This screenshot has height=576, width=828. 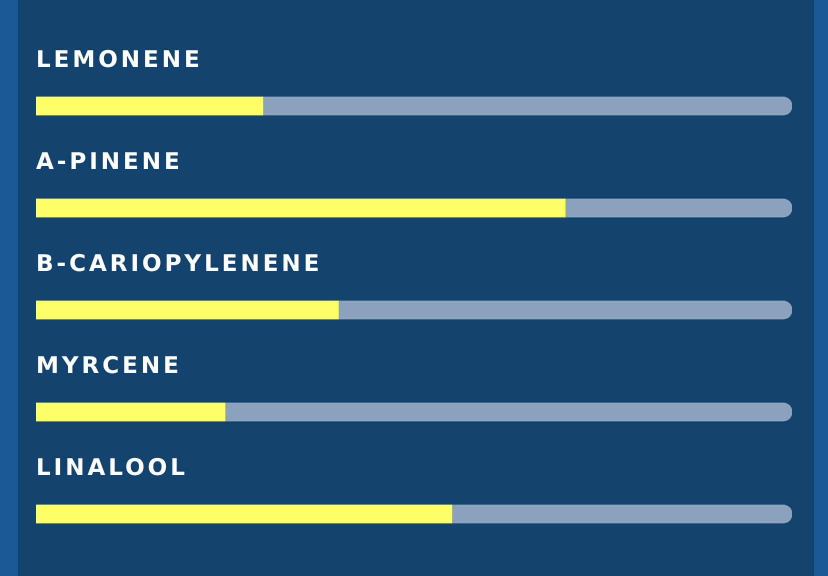 What do you see at coordinates (109, 161) in the screenshot?
I see `y-tick-label: A-PINENE` at bounding box center [109, 161].